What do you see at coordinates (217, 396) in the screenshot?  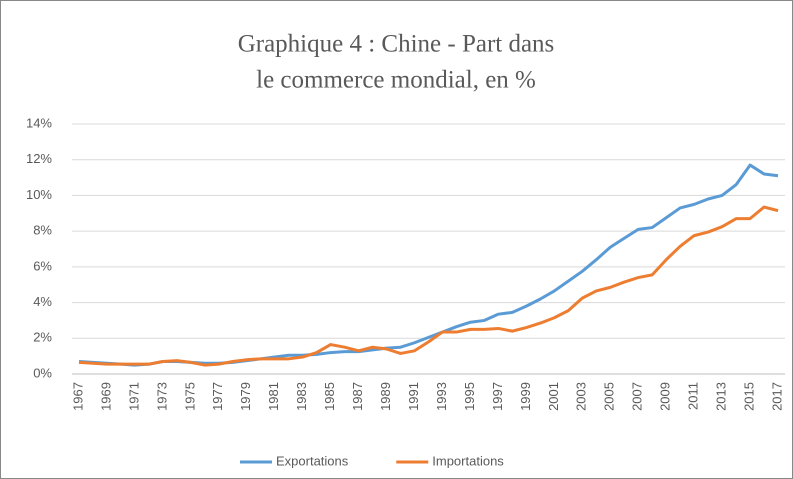 I see `x-tick-label: 1977` at bounding box center [217, 396].